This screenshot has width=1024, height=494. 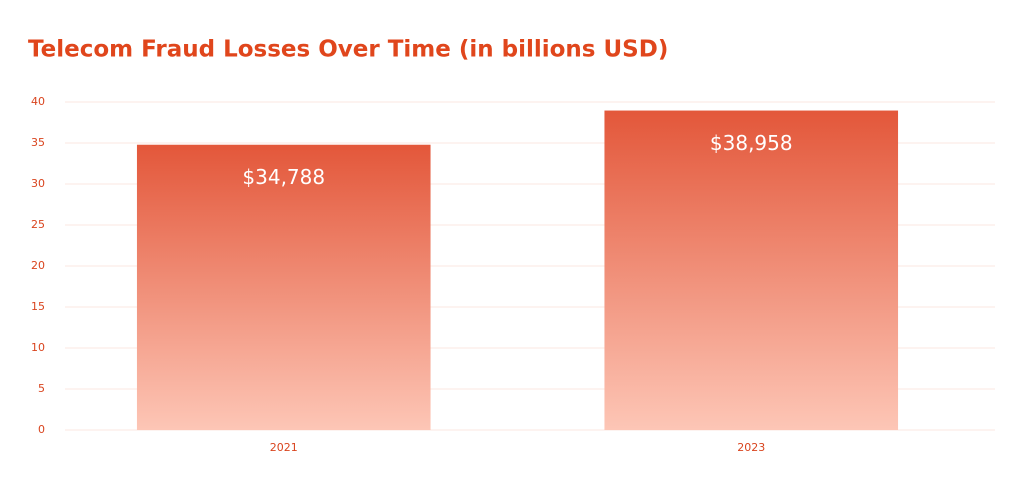 What do you see at coordinates (38, 224) in the screenshot?
I see `y-tick-label: 25` at bounding box center [38, 224].